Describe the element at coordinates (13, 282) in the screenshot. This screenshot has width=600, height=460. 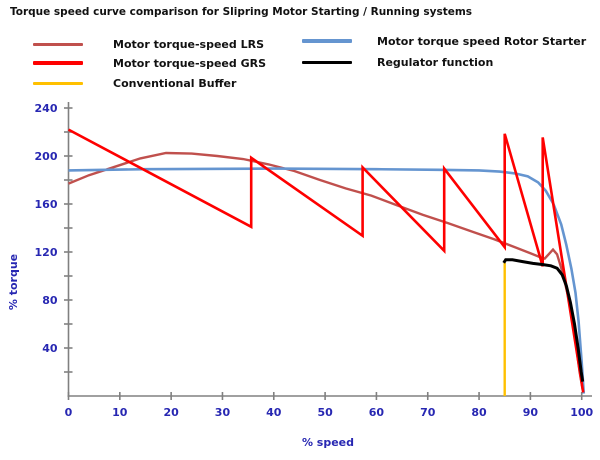
I see `y-axis-title: % torque` at that location.